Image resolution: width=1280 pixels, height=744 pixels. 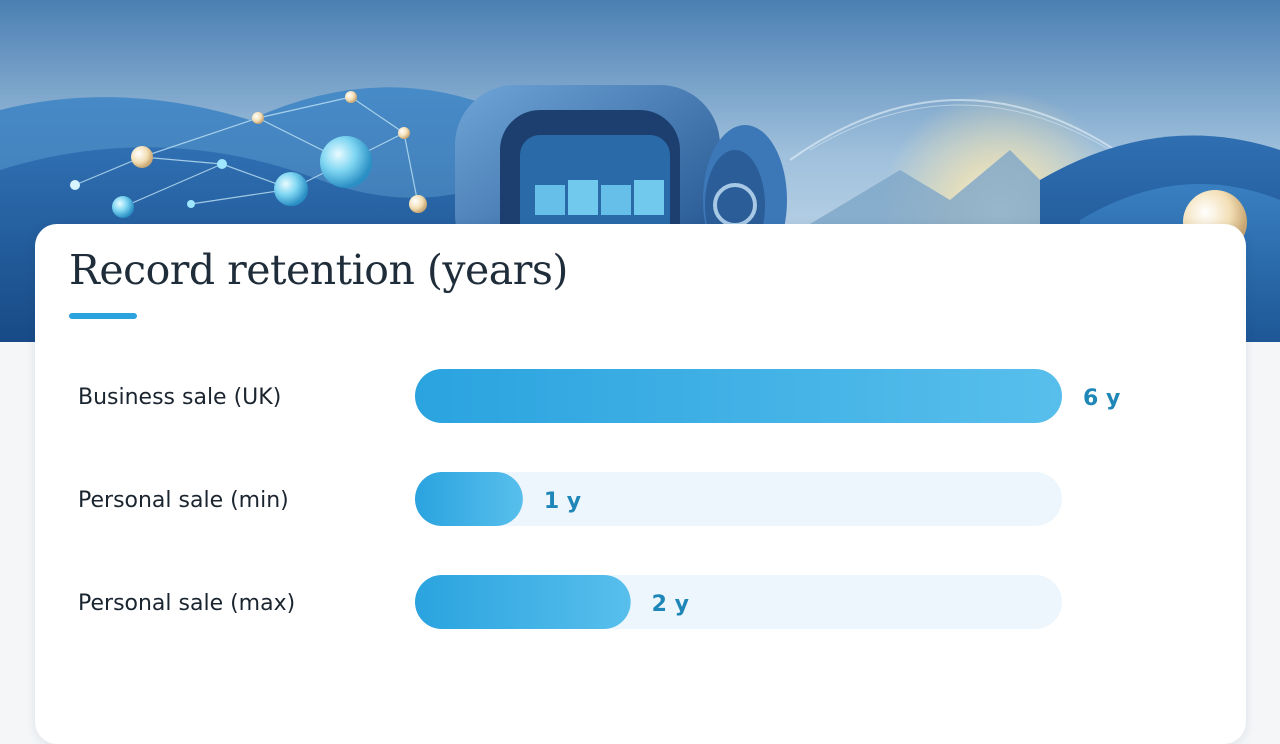 What do you see at coordinates (183, 500) in the screenshot?
I see `category-label: Personal sale (min)` at bounding box center [183, 500].